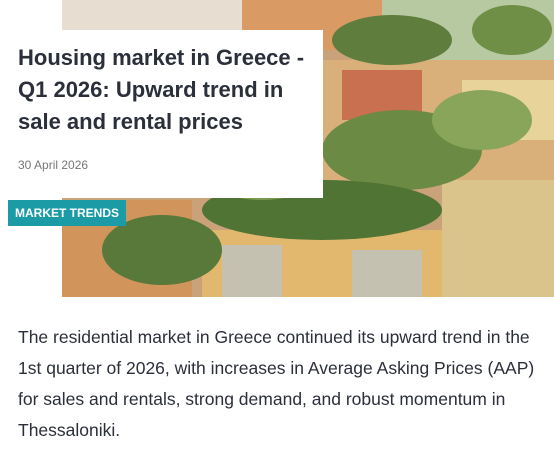  I want to click on category-tag: MARKET TRENDS, so click(67, 213).